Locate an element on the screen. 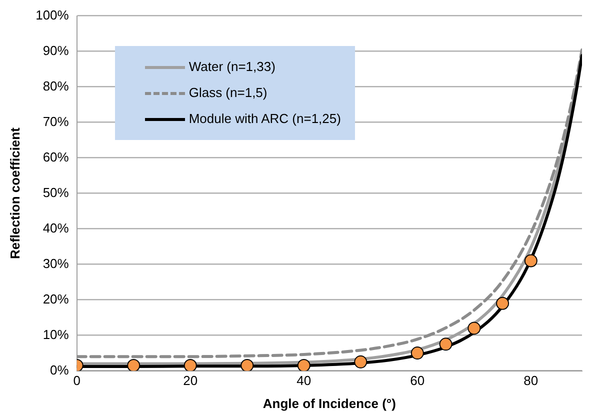 The image size is (589, 414). x-tick-label: 60 is located at coordinates (417, 380).